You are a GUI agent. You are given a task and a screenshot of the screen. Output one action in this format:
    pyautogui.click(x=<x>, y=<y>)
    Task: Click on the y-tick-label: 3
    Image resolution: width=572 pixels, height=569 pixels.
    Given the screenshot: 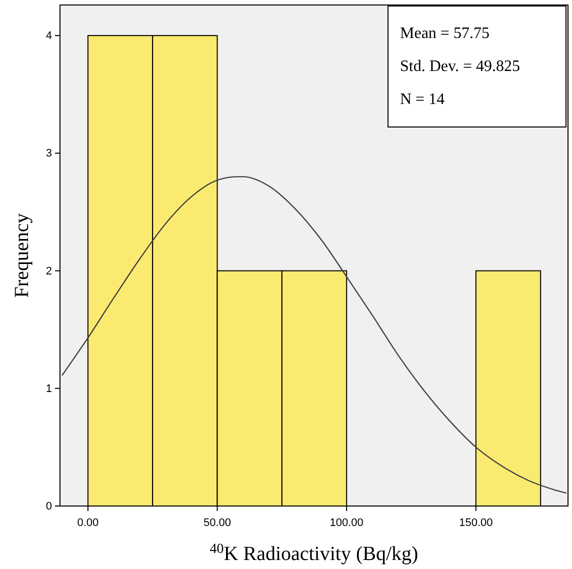 What is the action you would take?
    pyautogui.click(x=49, y=154)
    